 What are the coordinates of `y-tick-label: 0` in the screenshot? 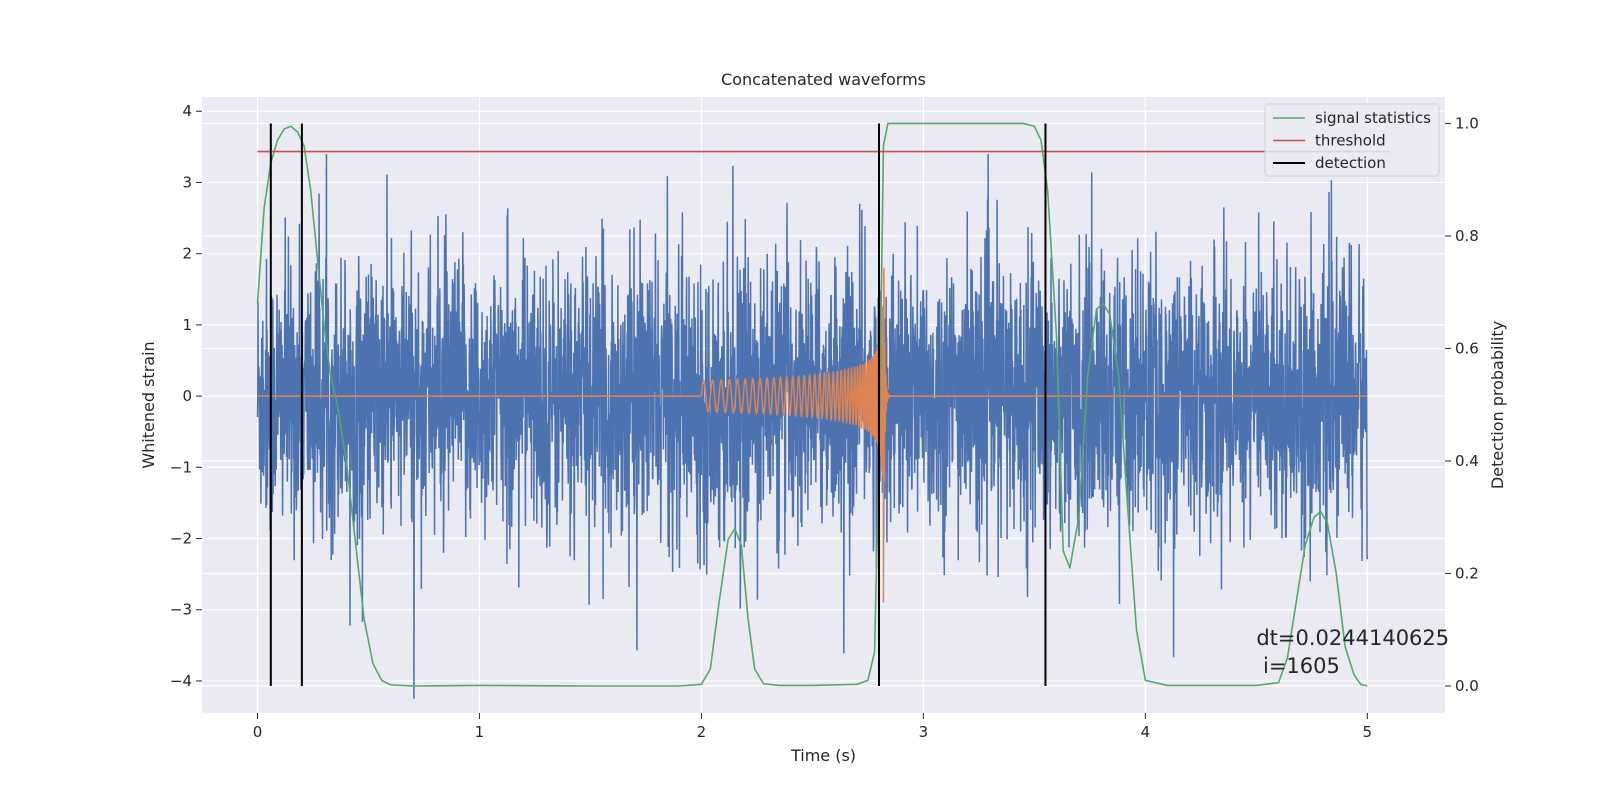 It's located at (187, 396).